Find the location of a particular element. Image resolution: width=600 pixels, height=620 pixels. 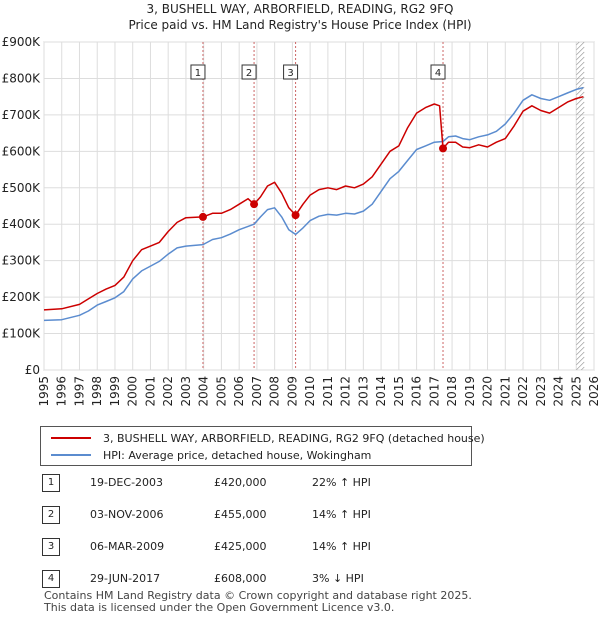

x-tick-label: 2017 is located at coordinates (434, 391).